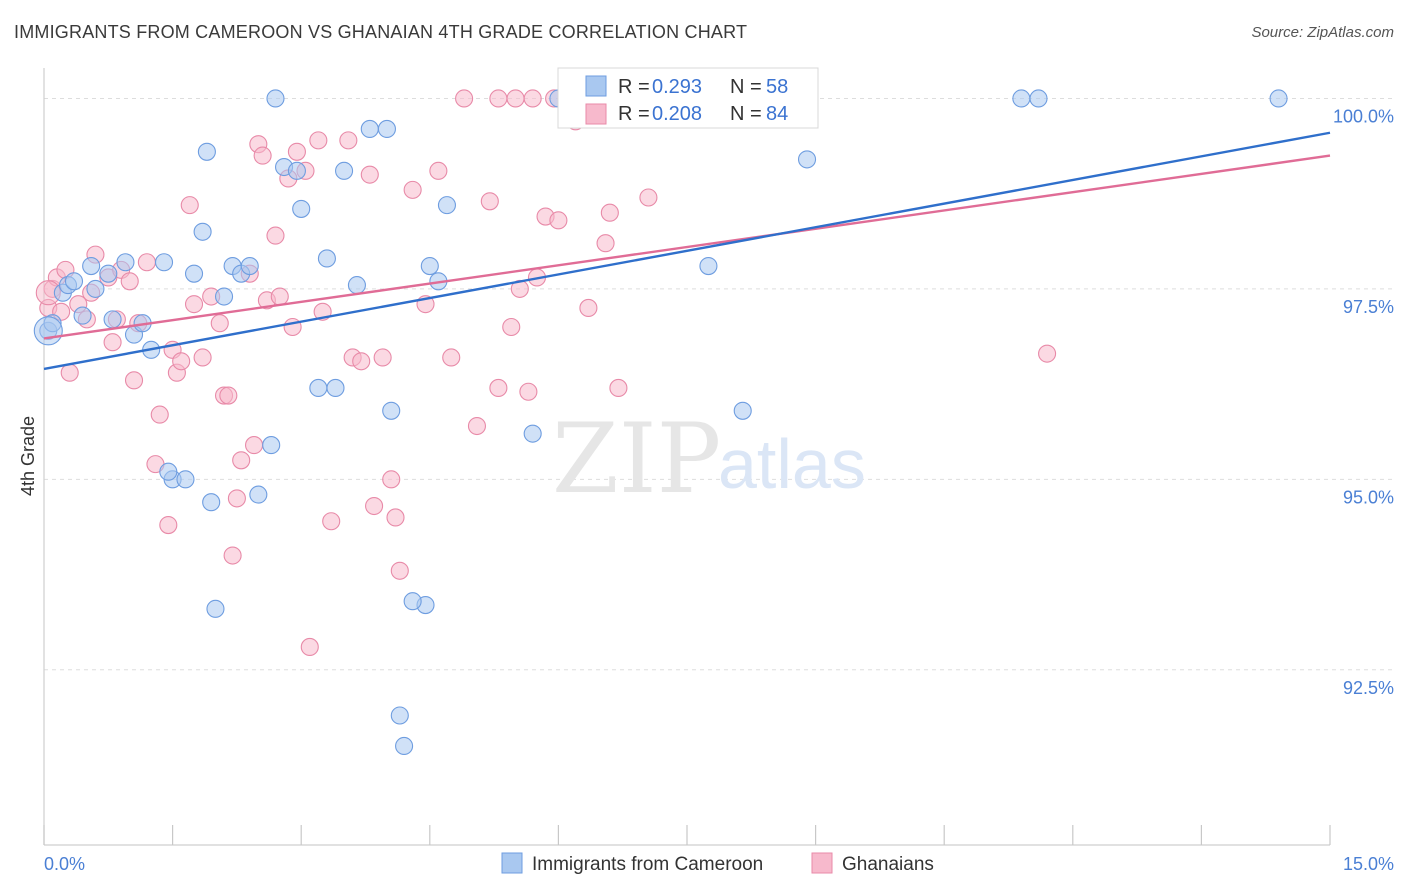 Image resolution: width=1406 pixels, height=892 pixels. I want to click on legend-swatch-pink, so click(596, 114).